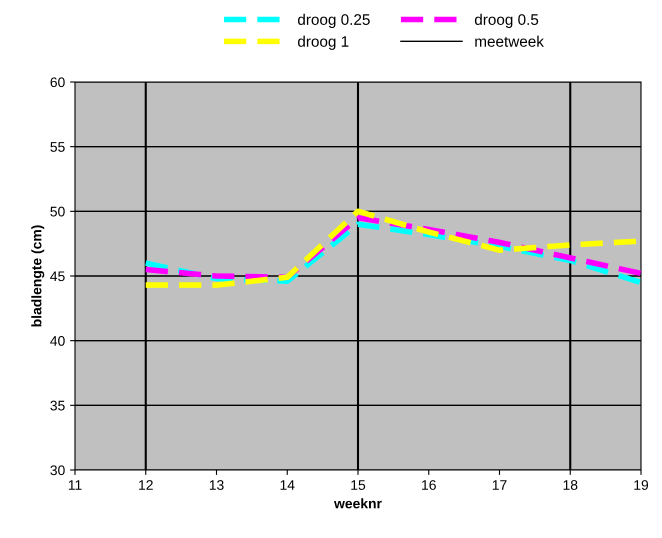 The image size is (662, 538). I want to click on x-tick-label: 12, so click(146, 485).